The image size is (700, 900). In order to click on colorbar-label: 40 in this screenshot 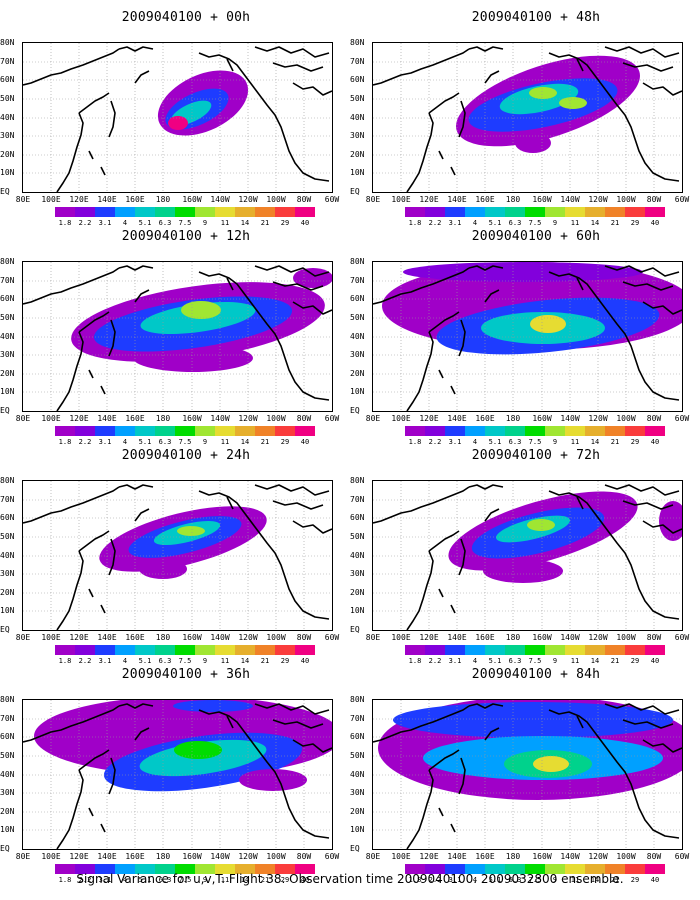, I will do `click(305, 880)`.